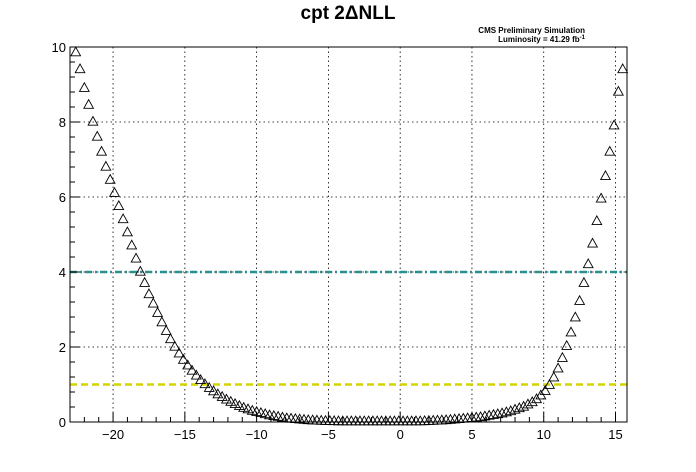  Describe the element at coordinates (113, 434) in the screenshot. I see `x-tick-label: −20` at that location.